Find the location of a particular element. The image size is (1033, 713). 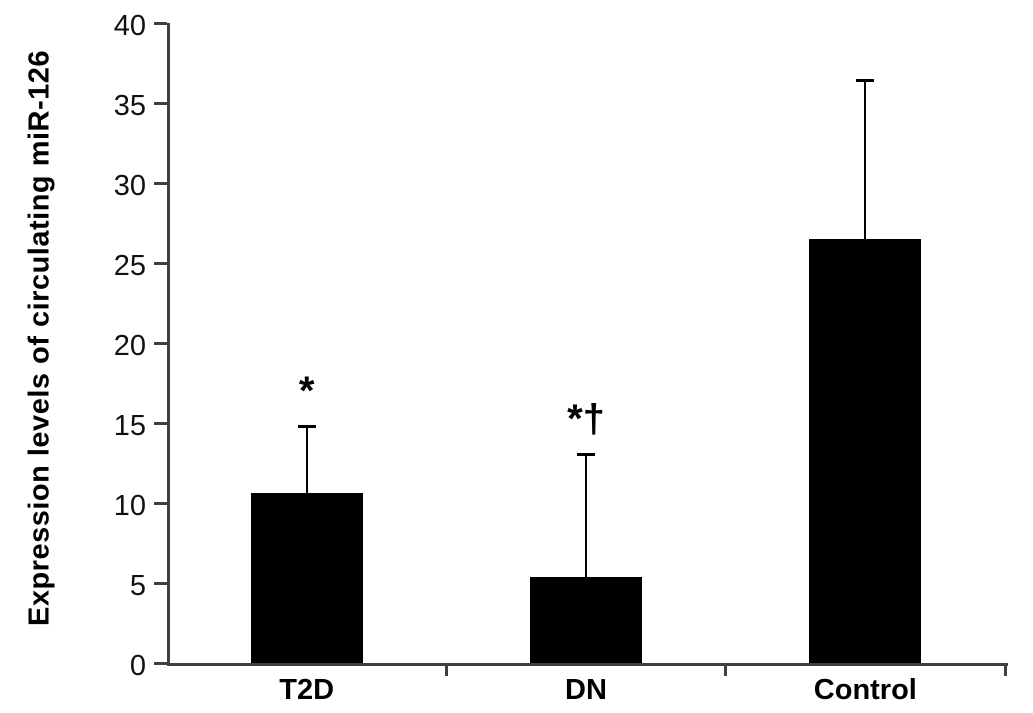

y-tick-label: 40 is located at coordinates (129, 26).